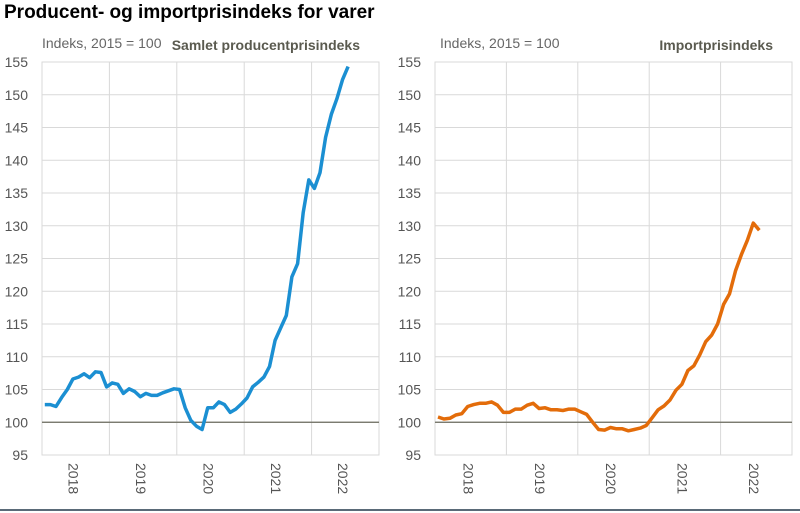 This screenshot has height=513, width=800. What do you see at coordinates (400, 510) in the screenshot?
I see `bottom-rule` at bounding box center [400, 510].